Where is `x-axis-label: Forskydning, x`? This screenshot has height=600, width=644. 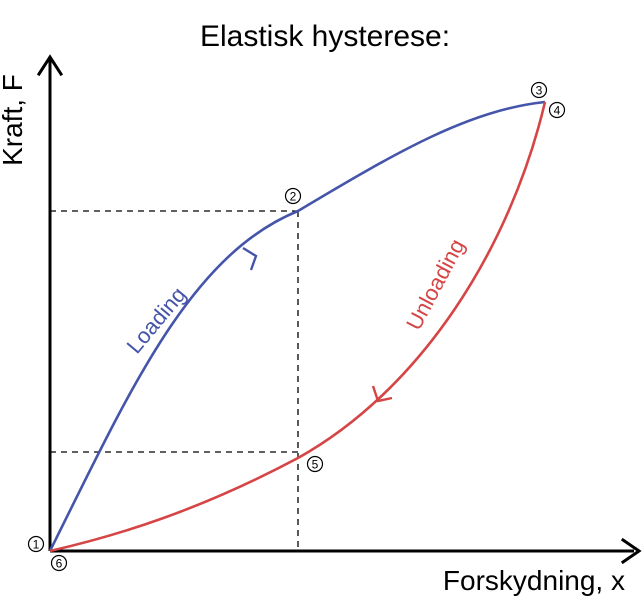
x-axis-label: Forskydning, x is located at coordinates (534, 580).